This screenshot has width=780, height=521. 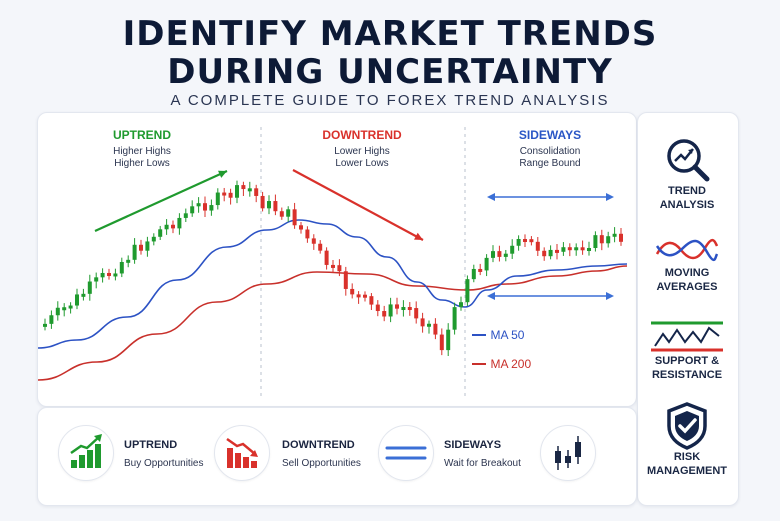 I want to click on phase-uptrend-line2: Higher Lows, so click(x=142, y=163).